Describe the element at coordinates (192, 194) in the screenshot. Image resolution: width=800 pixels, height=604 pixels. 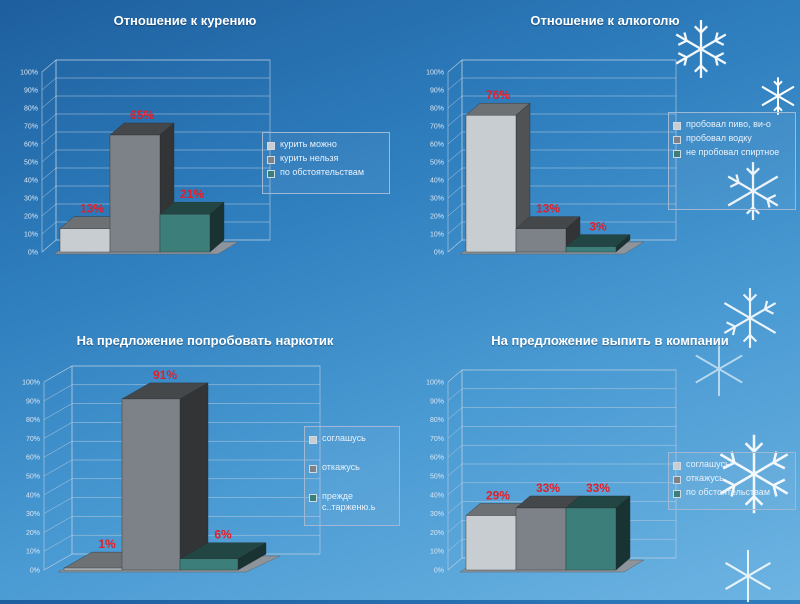
I see `data-label: 21%` at that location.